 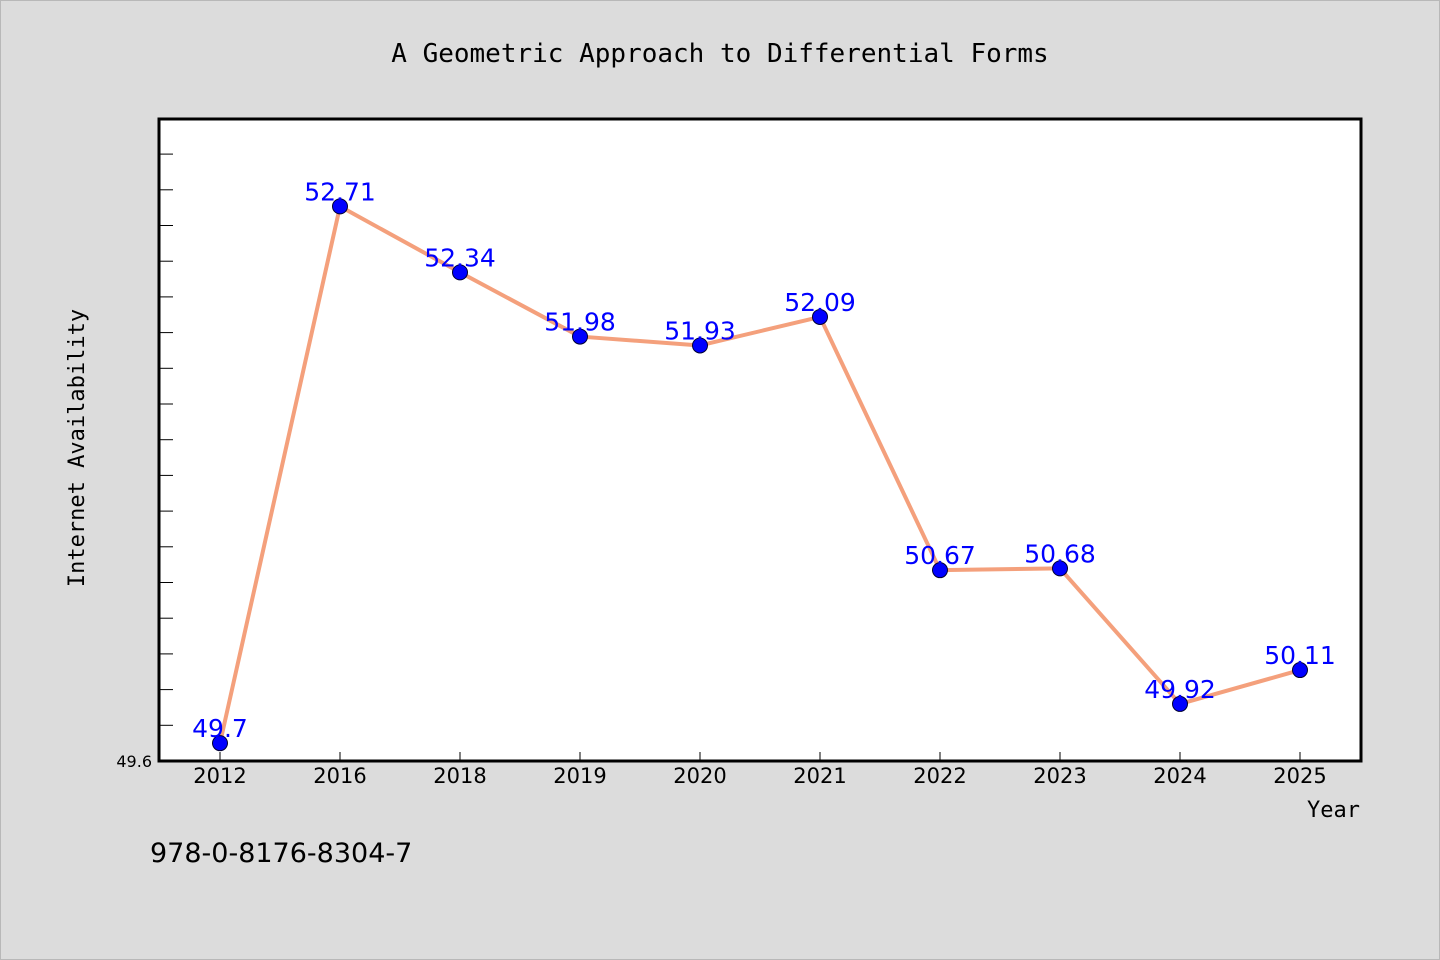 I want to click on data-label: 52.34, so click(x=460, y=257).